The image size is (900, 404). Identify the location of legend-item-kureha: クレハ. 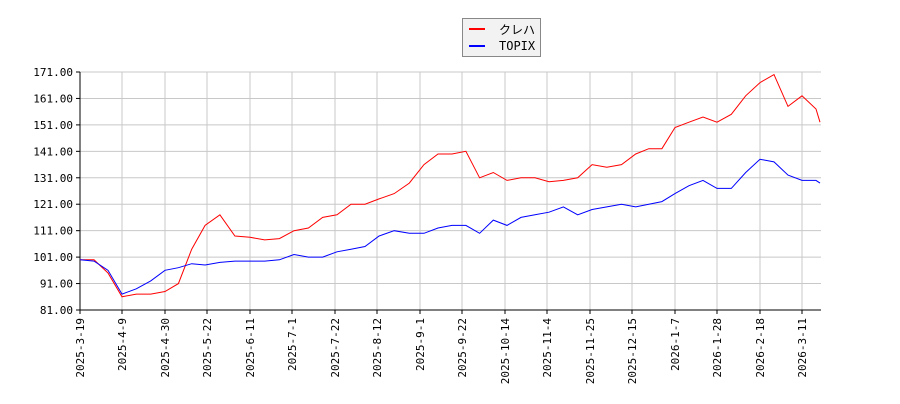
(502, 29).